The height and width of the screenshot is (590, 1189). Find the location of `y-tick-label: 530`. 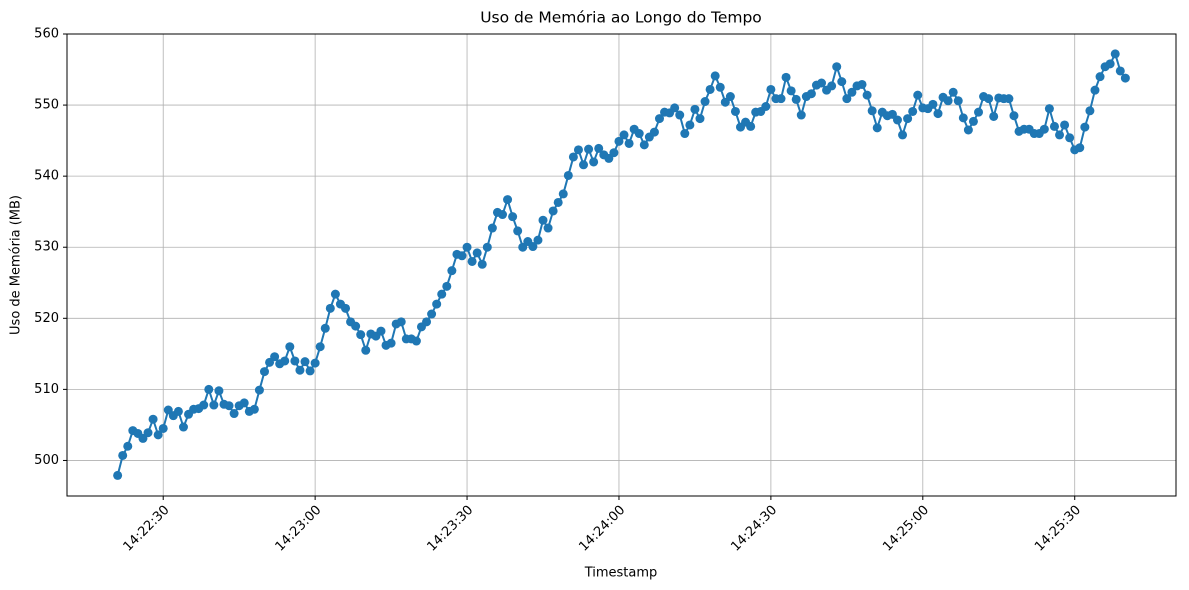

y-tick-label: 530 is located at coordinates (46, 247).